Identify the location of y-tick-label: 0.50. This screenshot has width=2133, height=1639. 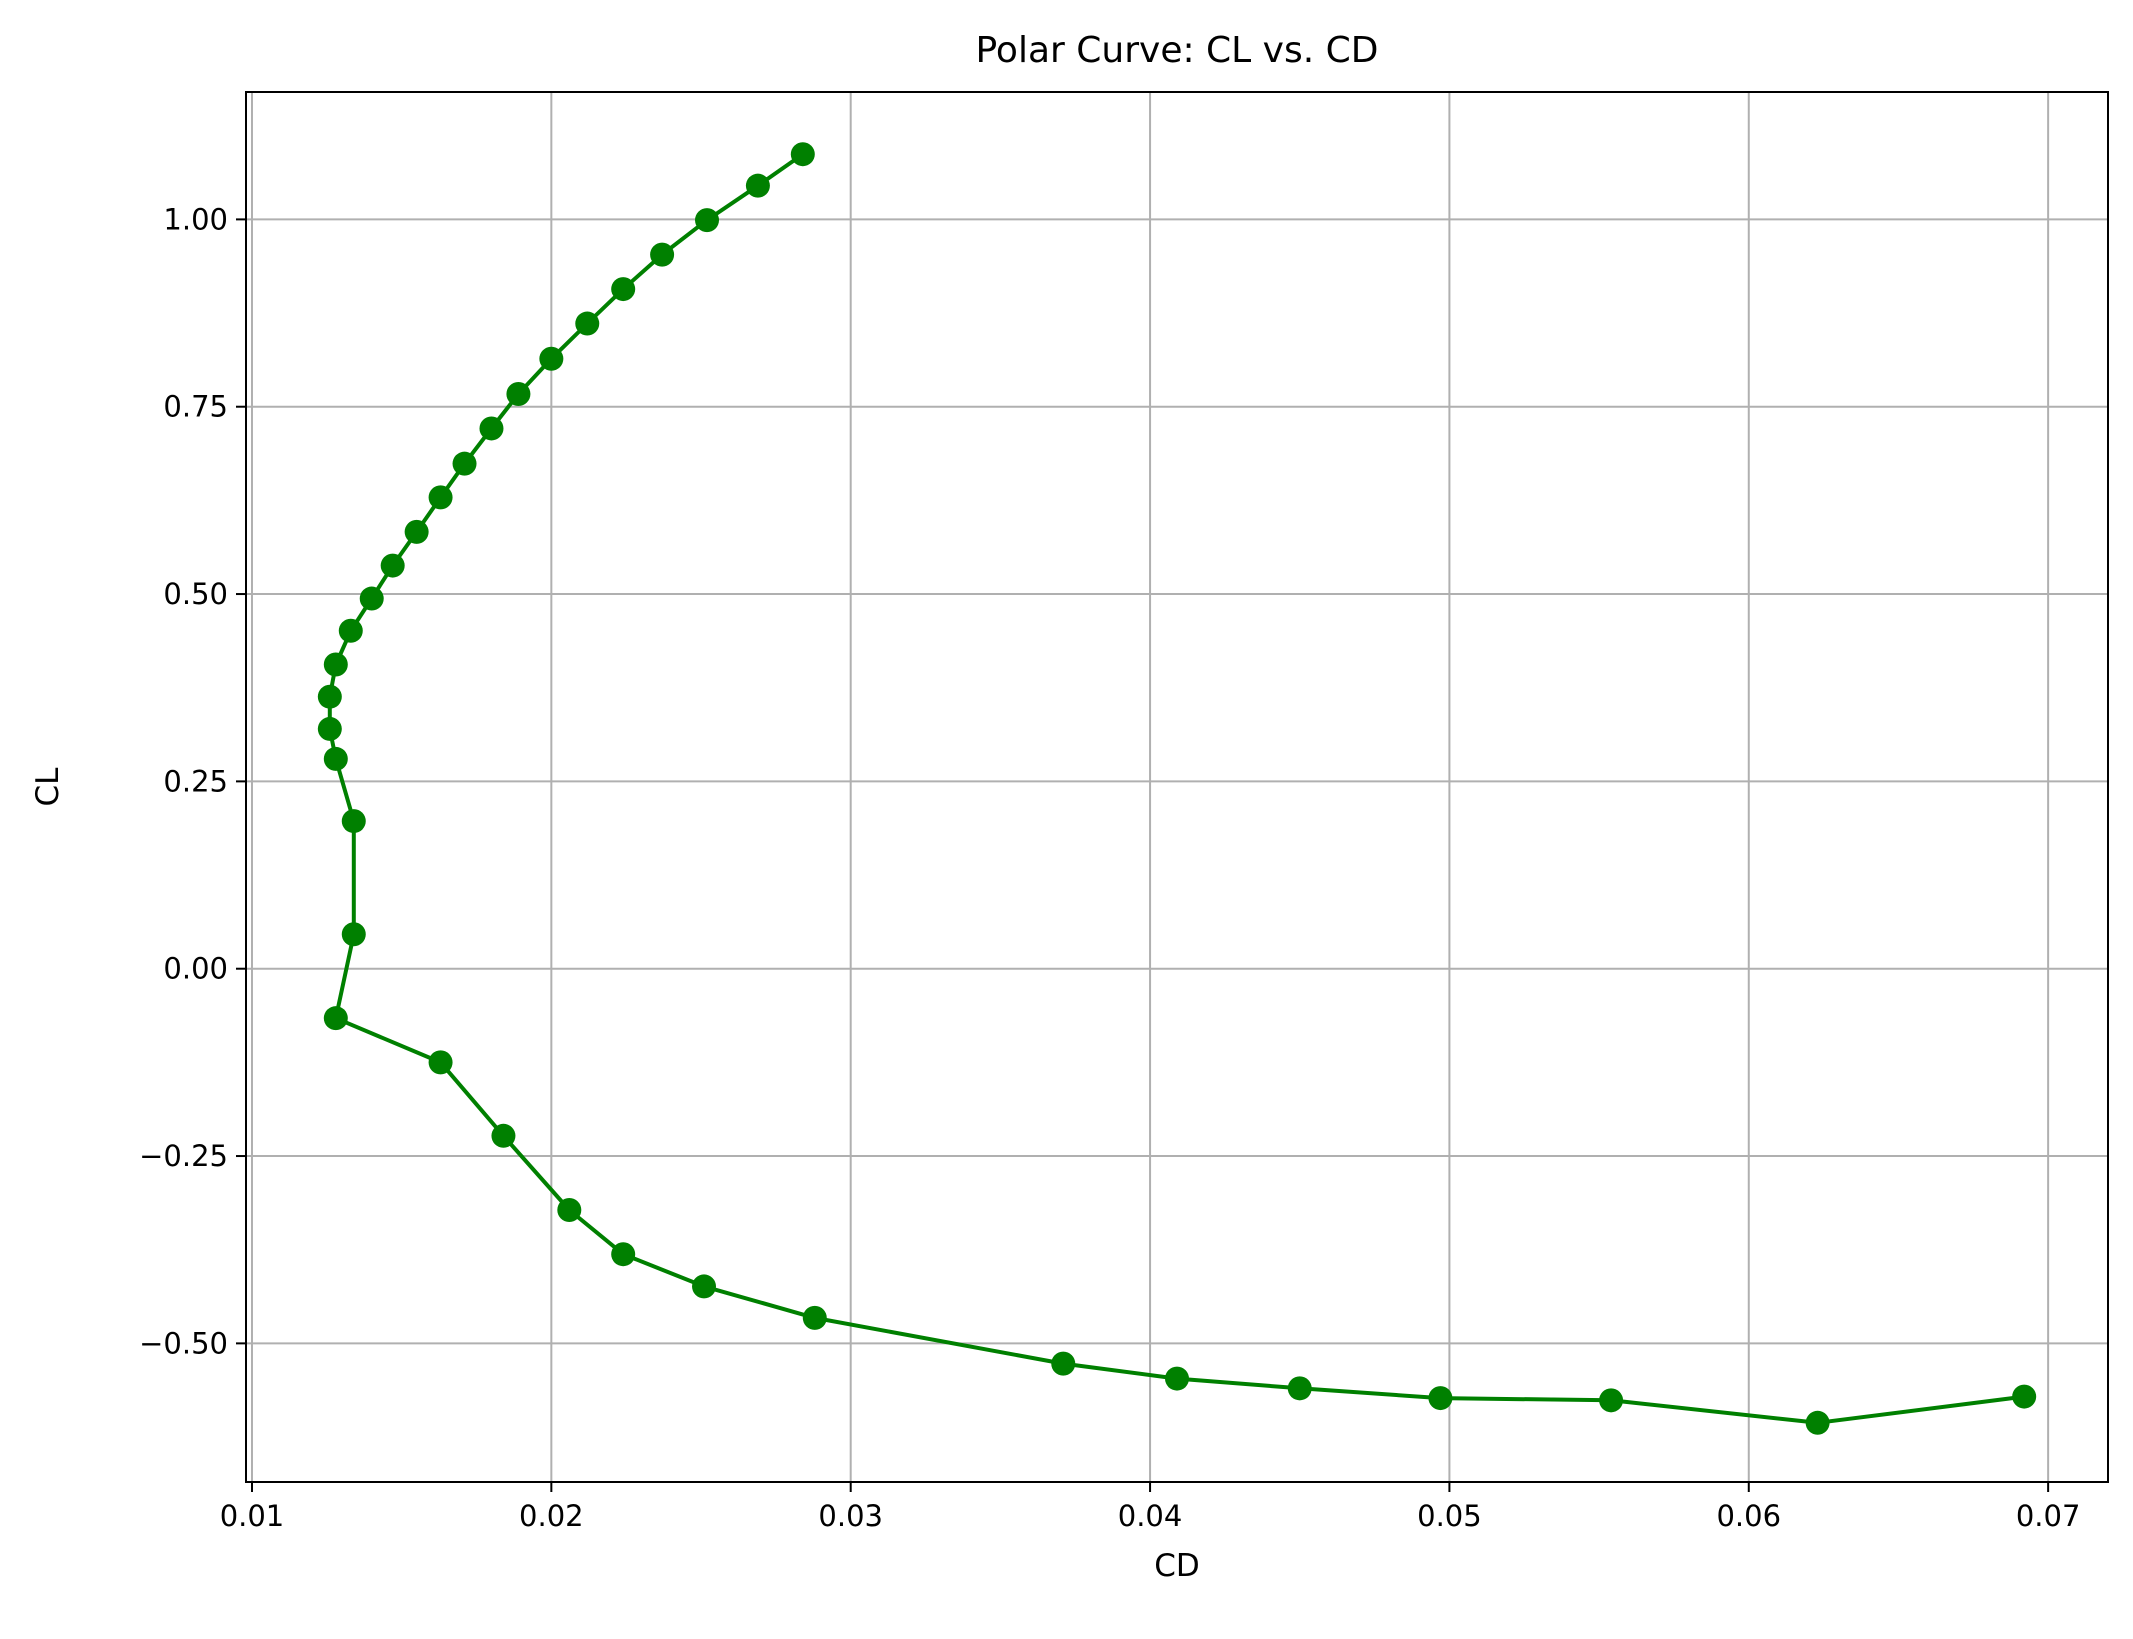
(195, 594).